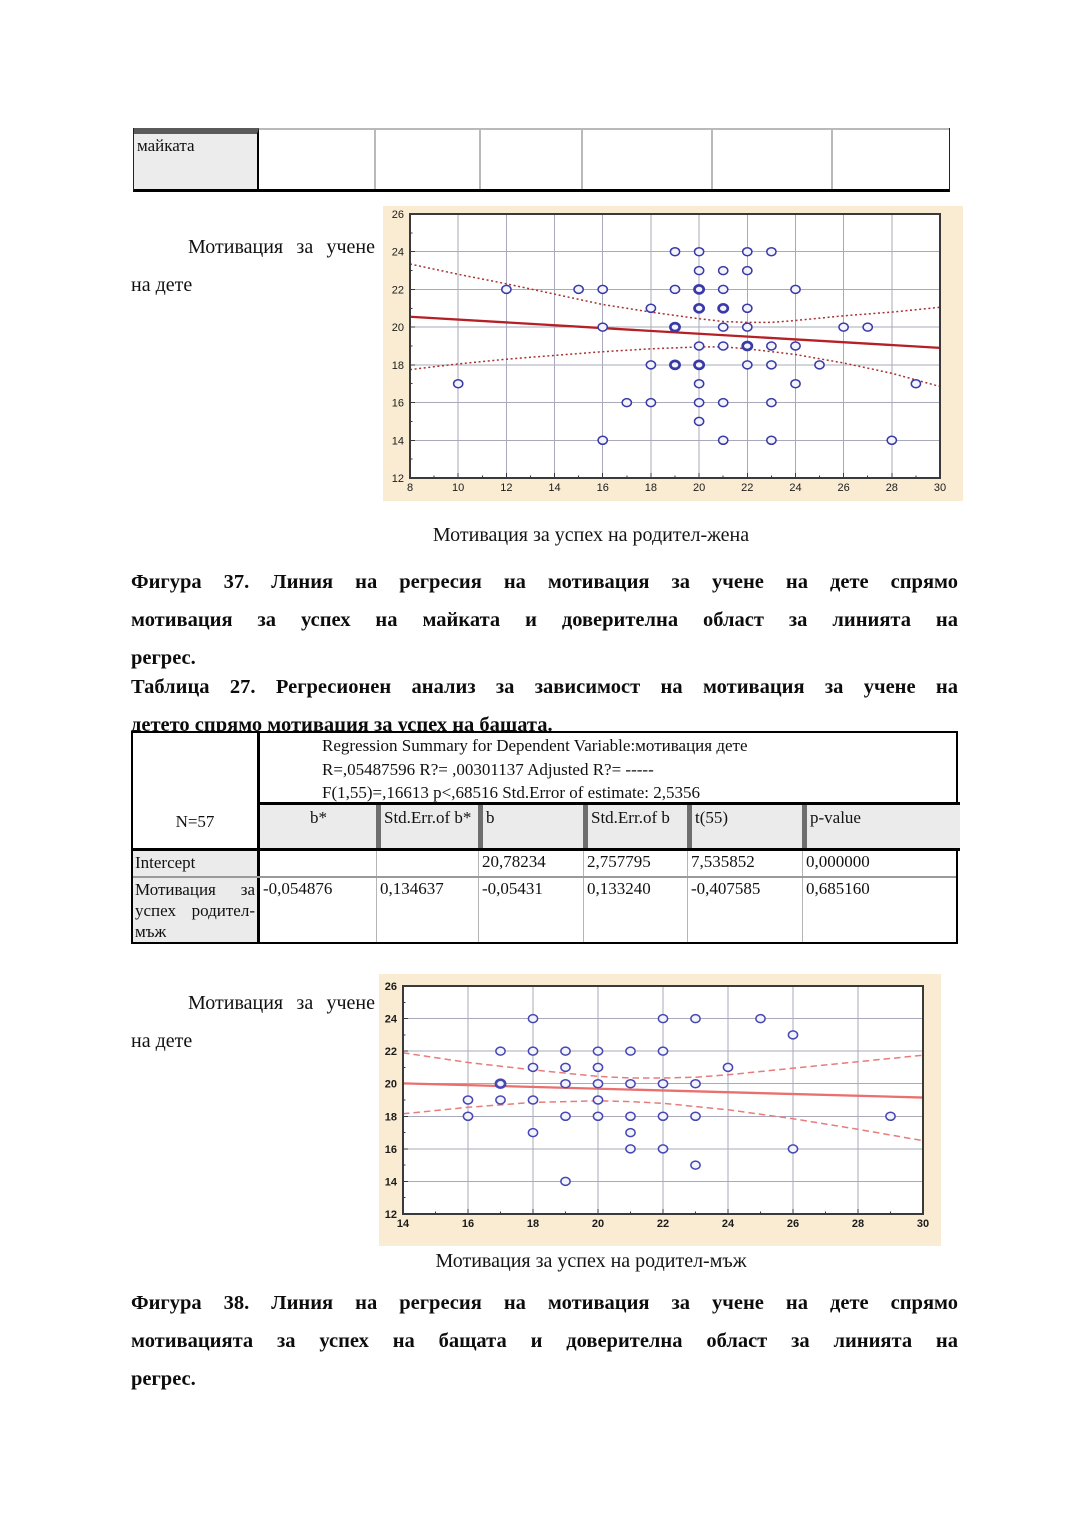 This screenshot has height=1527, width=1080. Describe the element at coordinates (675, 346) in the screenshot. I see `plot-frame` at that location.